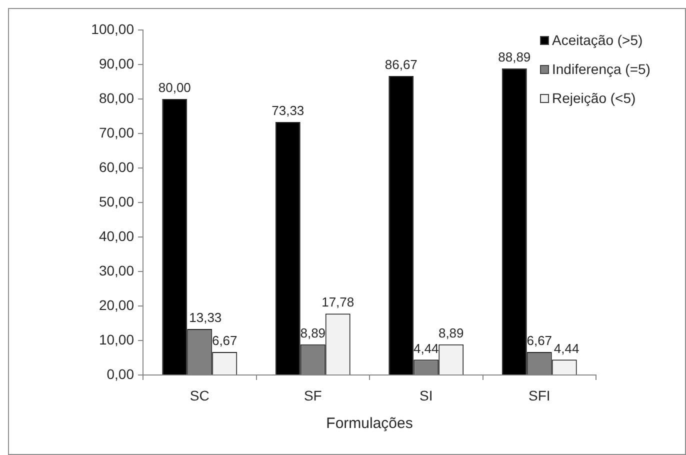 The height and width of the screenshot is (455, 686). I want to click on y-tick-label: 90,00, so click(116, 63).